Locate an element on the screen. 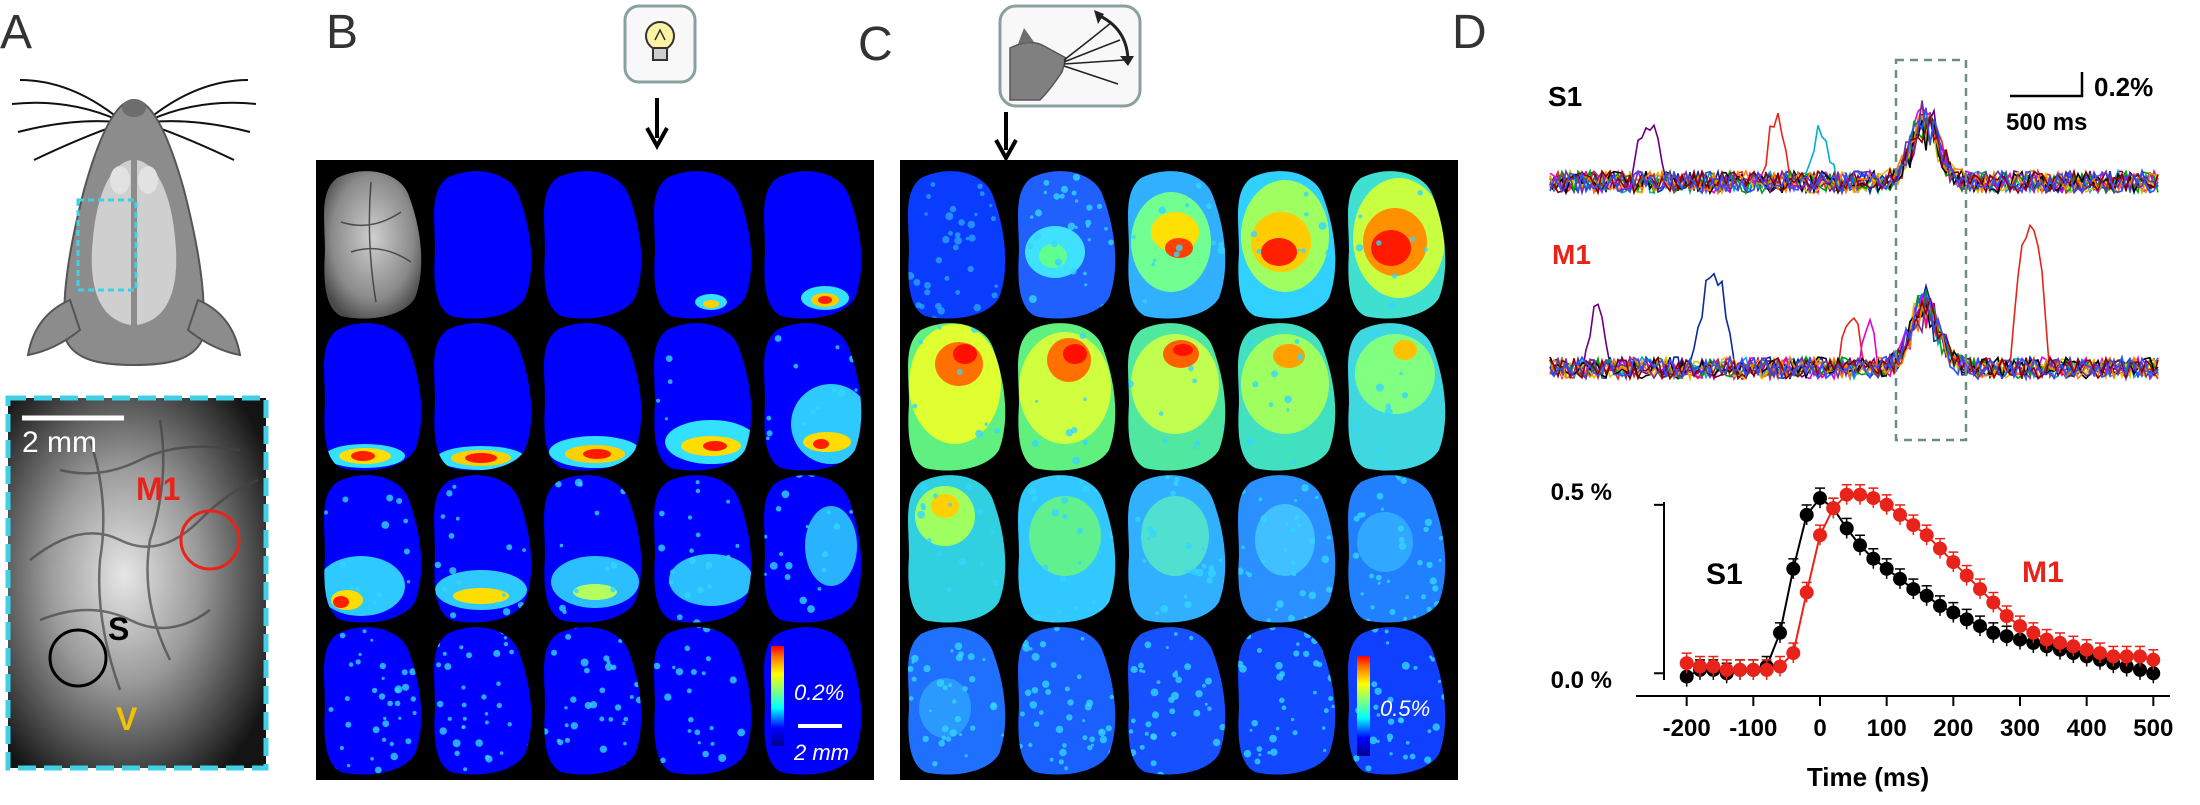 The width and height of the screenshot is (2200, 805). x-tick-label-0: 0 is located at coordinates (1819, 728).